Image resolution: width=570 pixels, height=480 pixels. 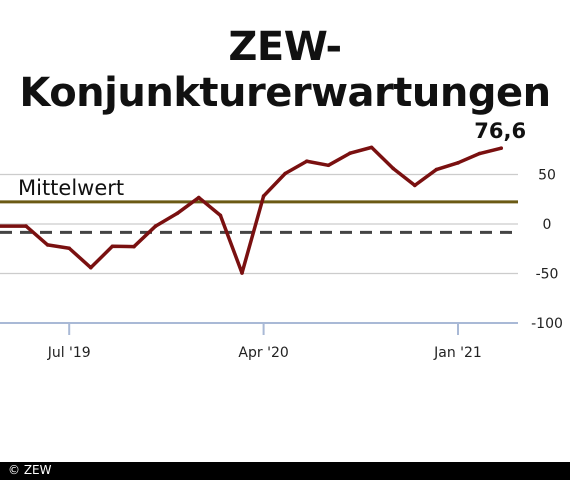 I want to click on y-tick-label: -100, so click(x=547, y=324).